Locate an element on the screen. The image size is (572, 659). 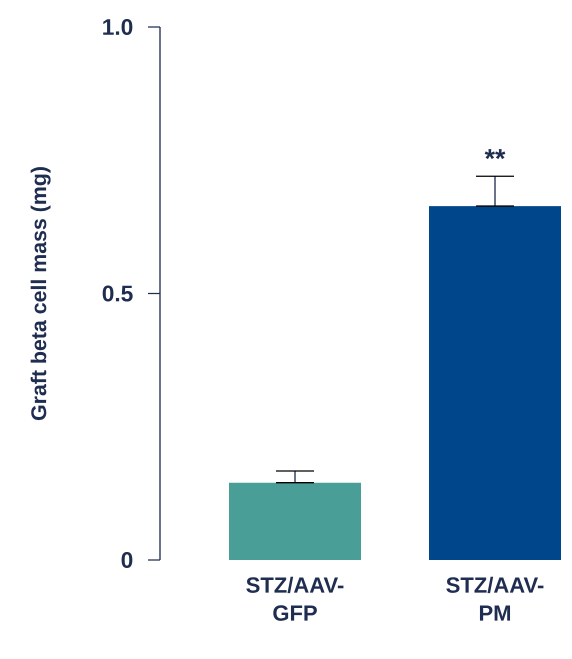
x-tick-label: STZ/AAV-PM is located at coordinates (495, 598).